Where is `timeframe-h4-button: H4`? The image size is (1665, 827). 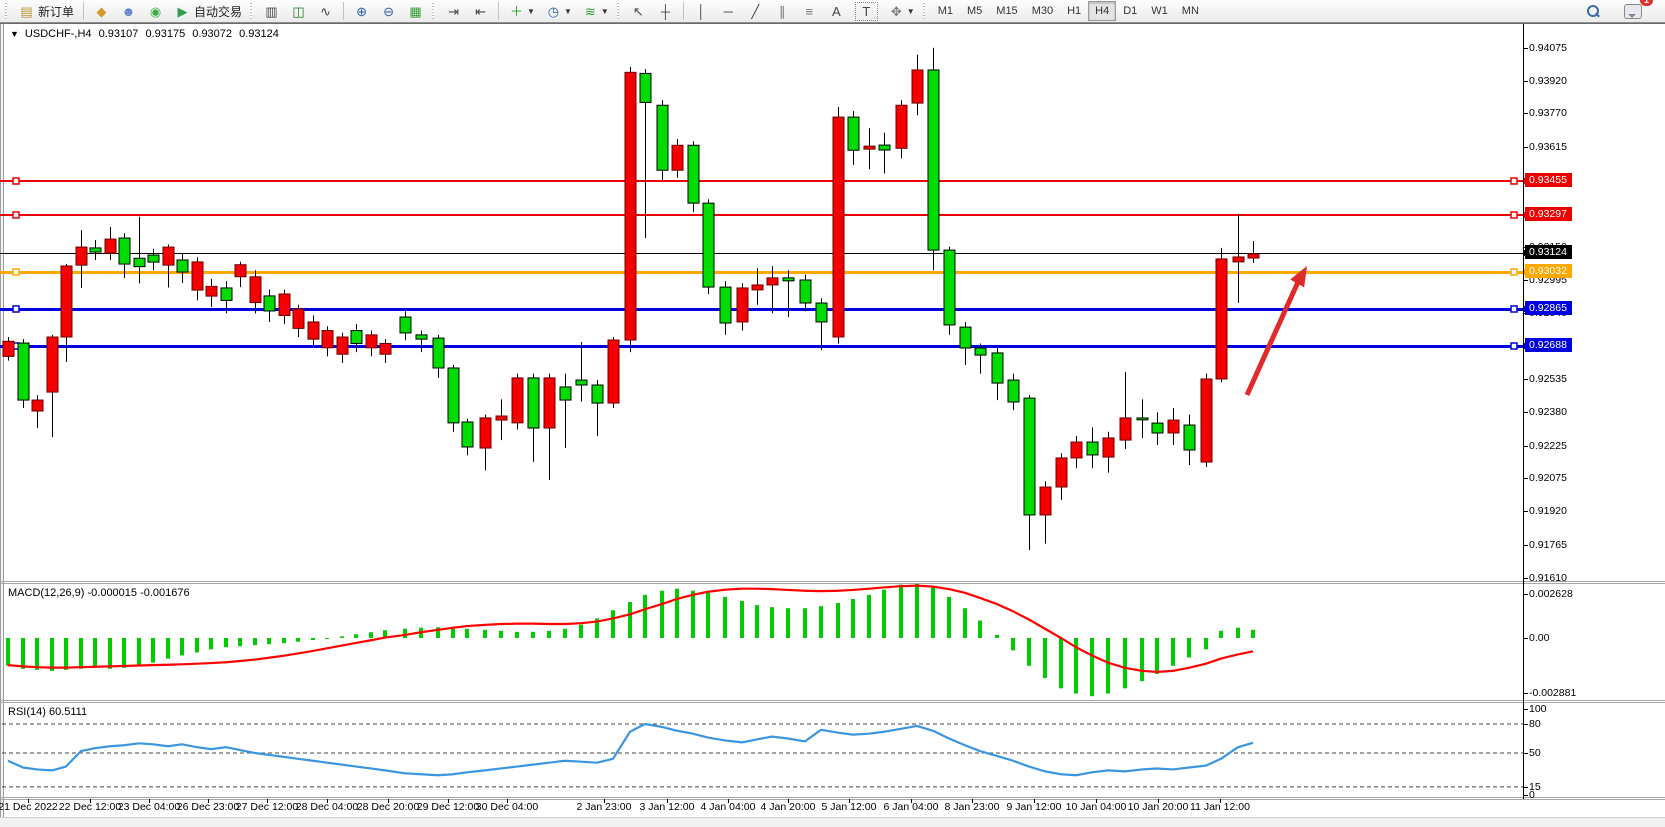
timeframe-h4-button: H4 is located at coordinates (1102, 11).